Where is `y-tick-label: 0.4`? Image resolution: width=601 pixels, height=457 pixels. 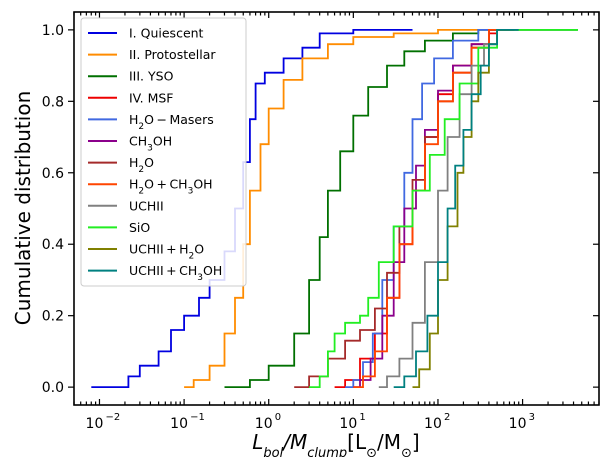 y-tick-label: 0.4 is located at coordinates (53, 245).